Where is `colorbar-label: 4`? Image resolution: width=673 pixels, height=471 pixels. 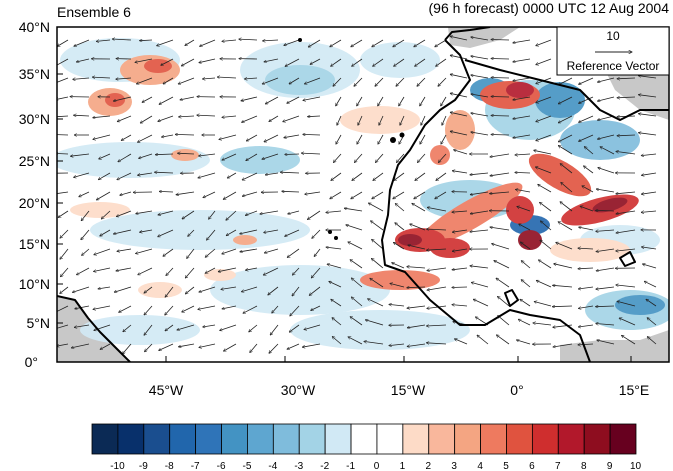 colorbar-label: 4 is located at coordinates (480, 466).